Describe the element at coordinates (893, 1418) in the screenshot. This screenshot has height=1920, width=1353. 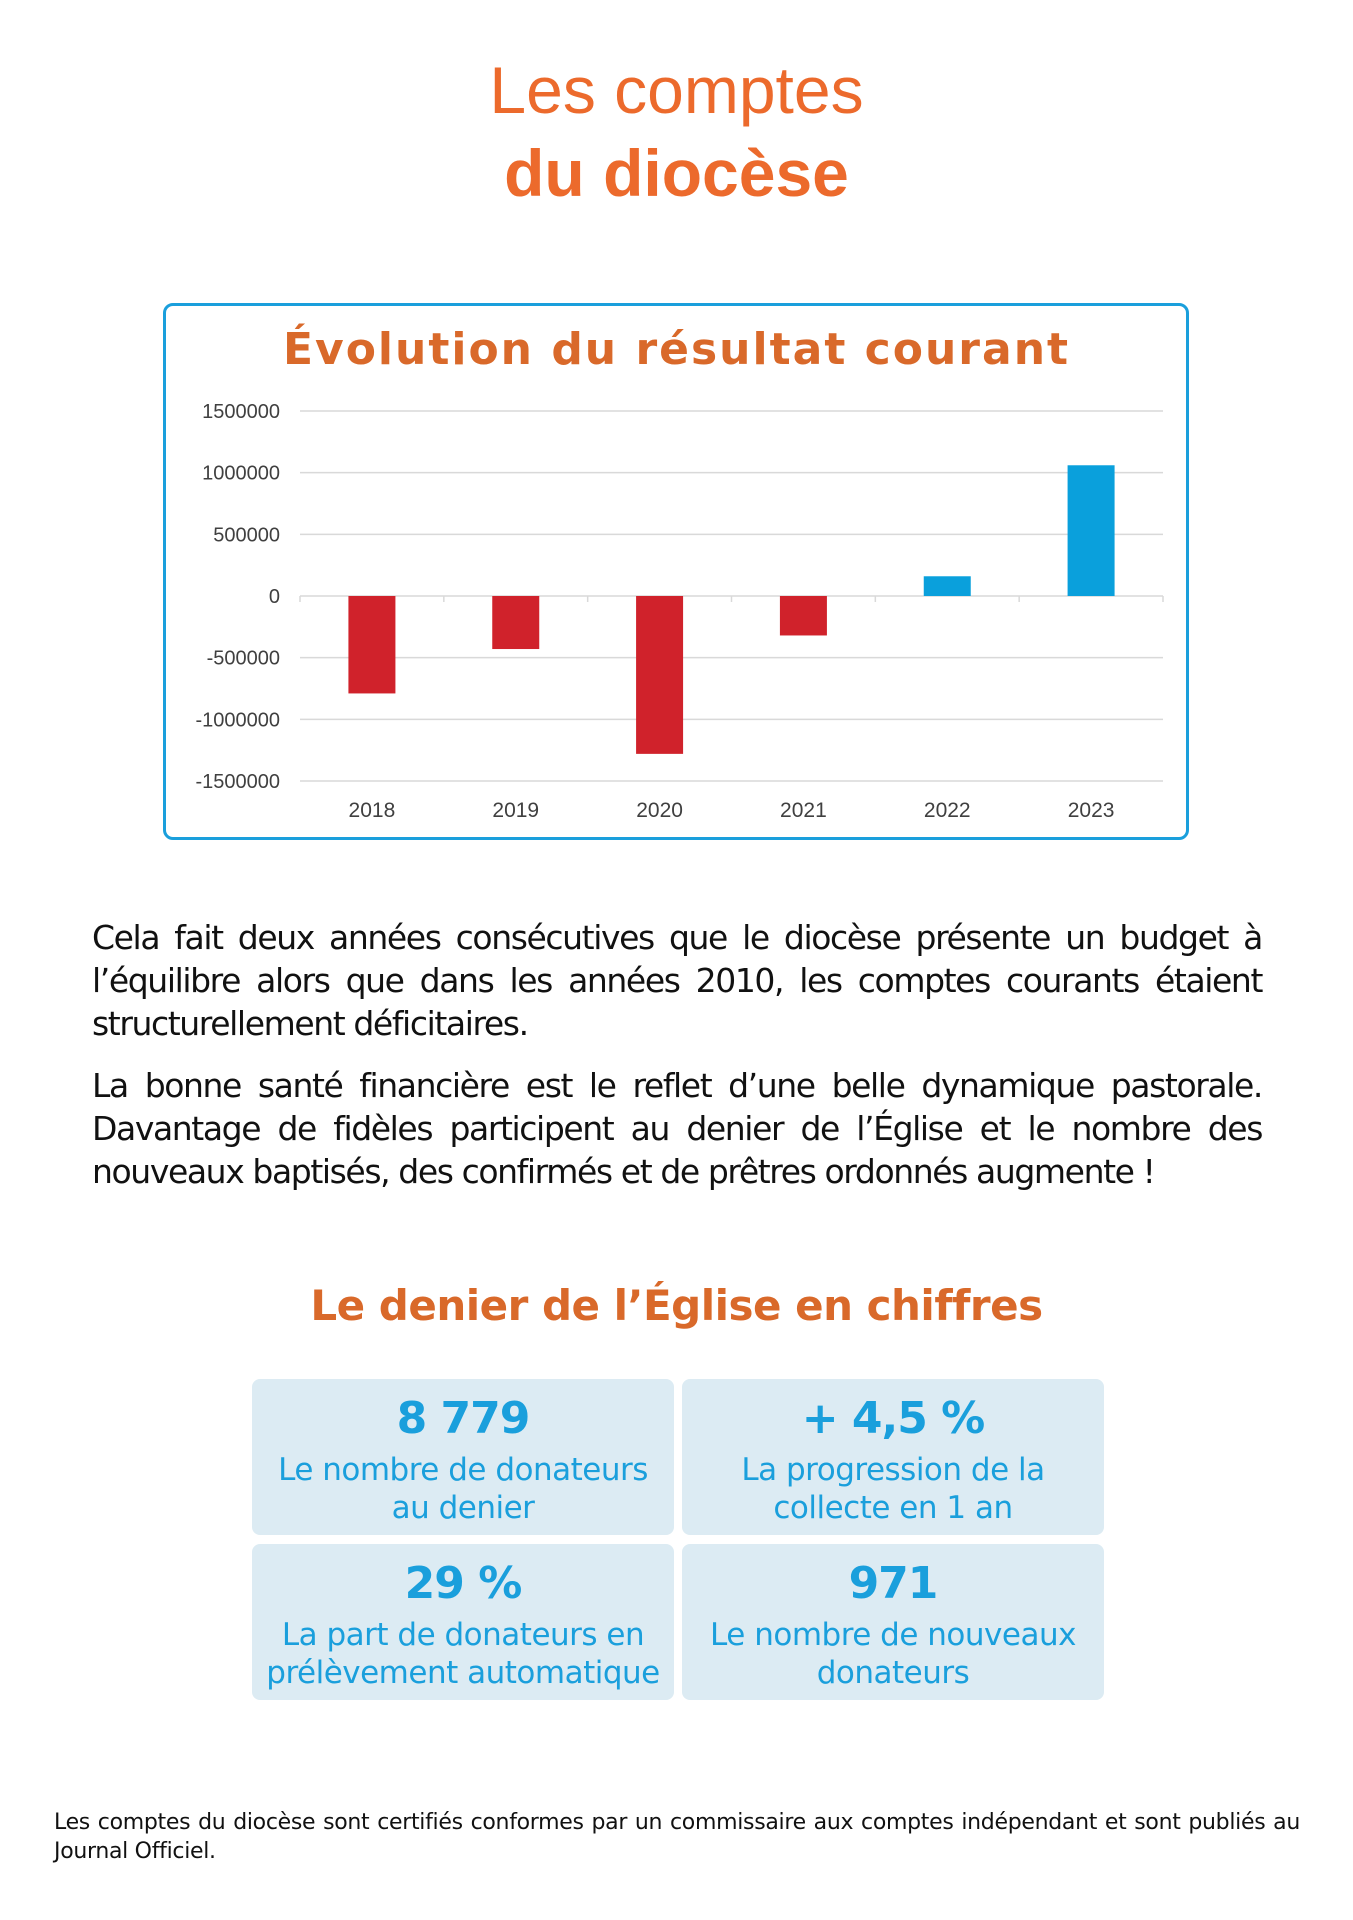
I see `stat-value: + 4,5 %` at that location.